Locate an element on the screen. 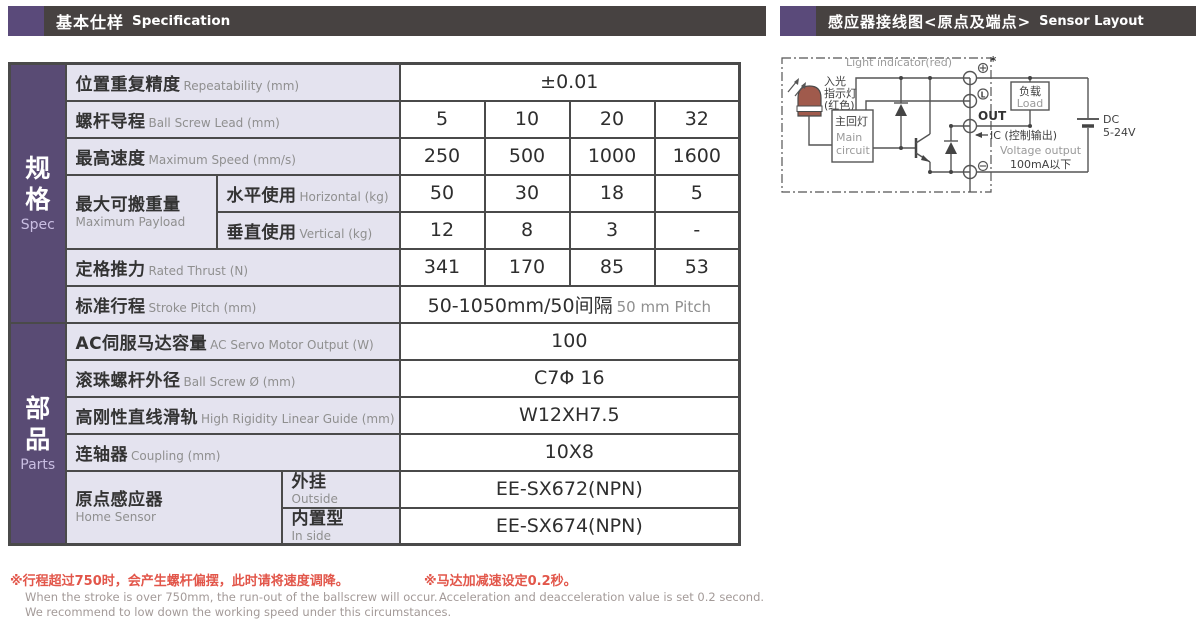 The image size is (1200, 627). value-speed-4: 1600 is located at coordinates (697, 156).